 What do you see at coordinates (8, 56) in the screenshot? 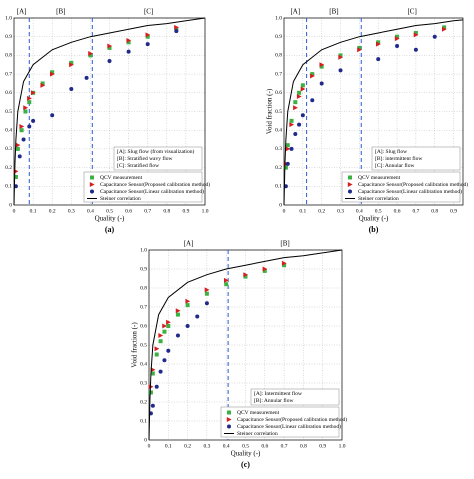
I see `y-tick-label: 0.8` at bounding box center [8, 56].